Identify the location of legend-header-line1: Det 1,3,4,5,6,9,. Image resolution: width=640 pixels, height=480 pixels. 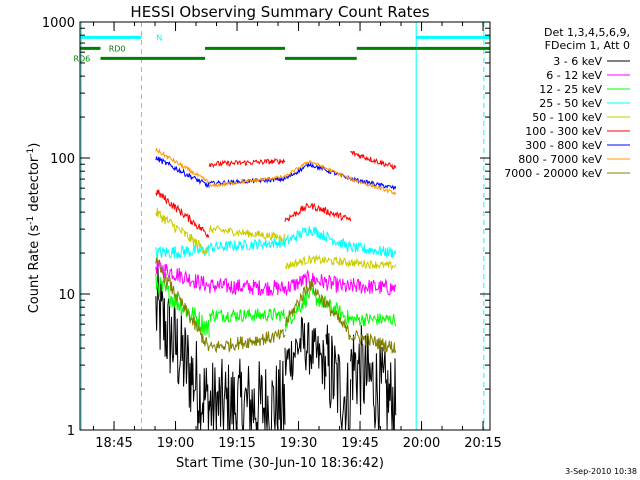
(587, 32).